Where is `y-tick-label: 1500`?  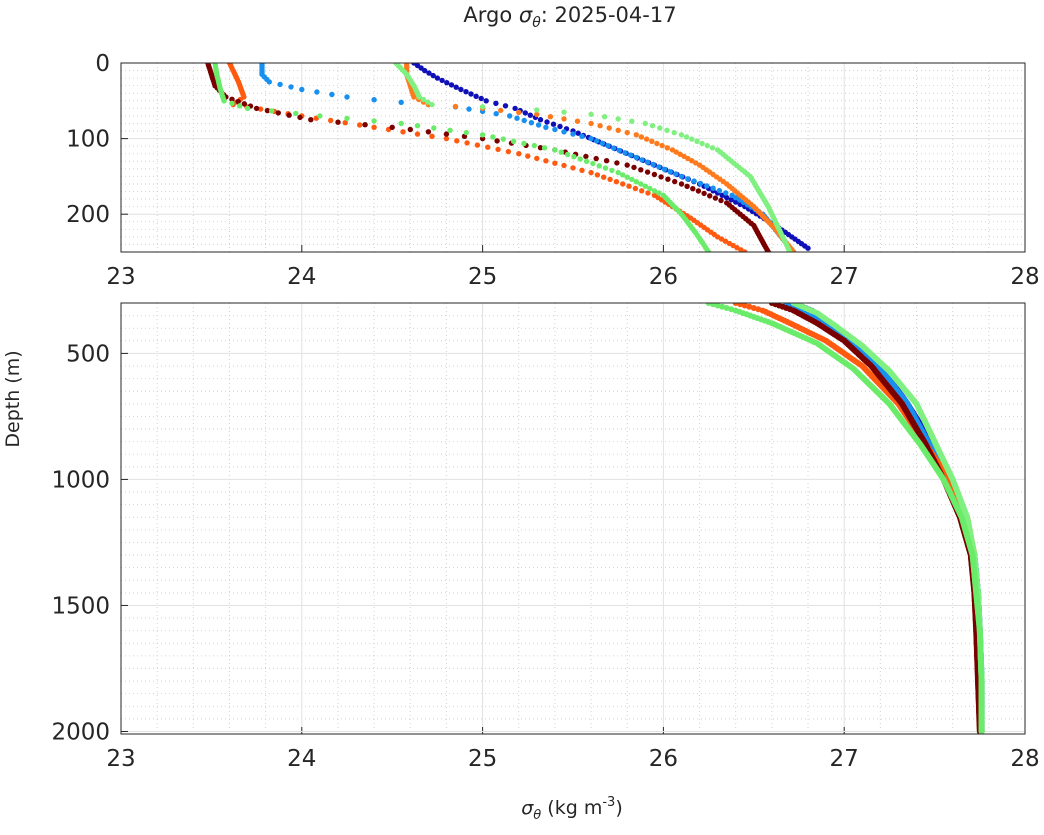 y-tick-label: 1500 is located at coordinates (80, 606).